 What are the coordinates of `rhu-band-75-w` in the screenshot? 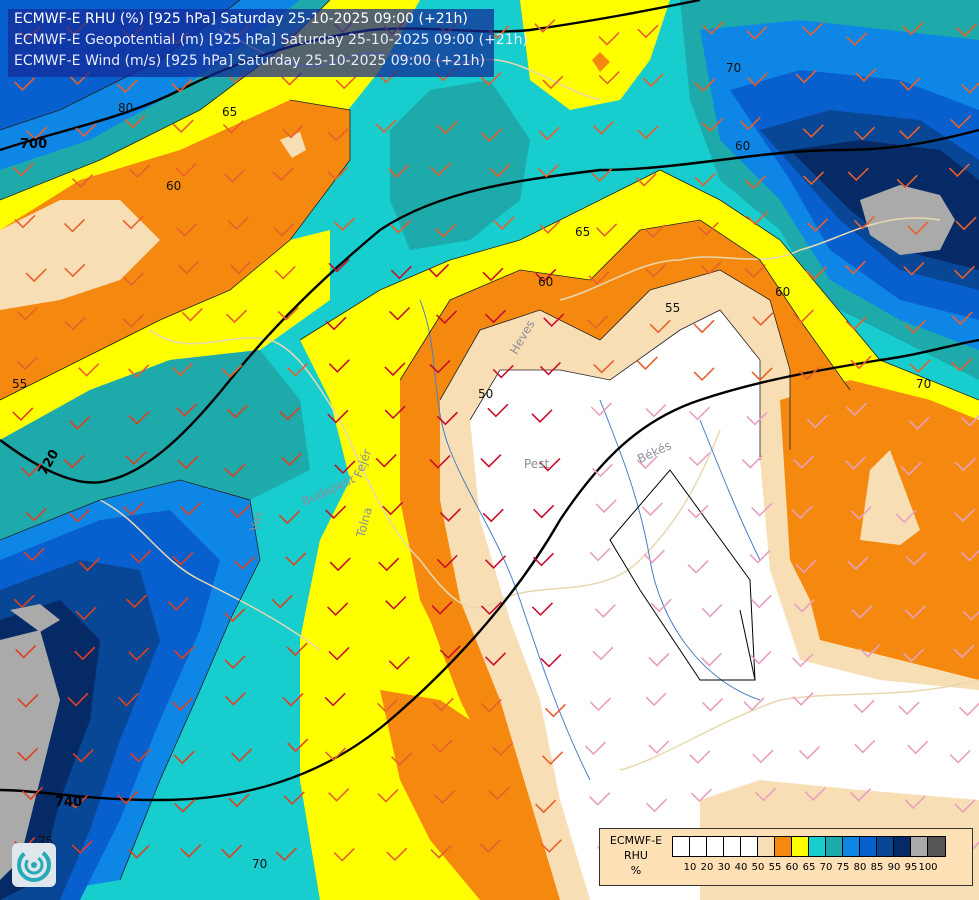 It's located at (155, 445).